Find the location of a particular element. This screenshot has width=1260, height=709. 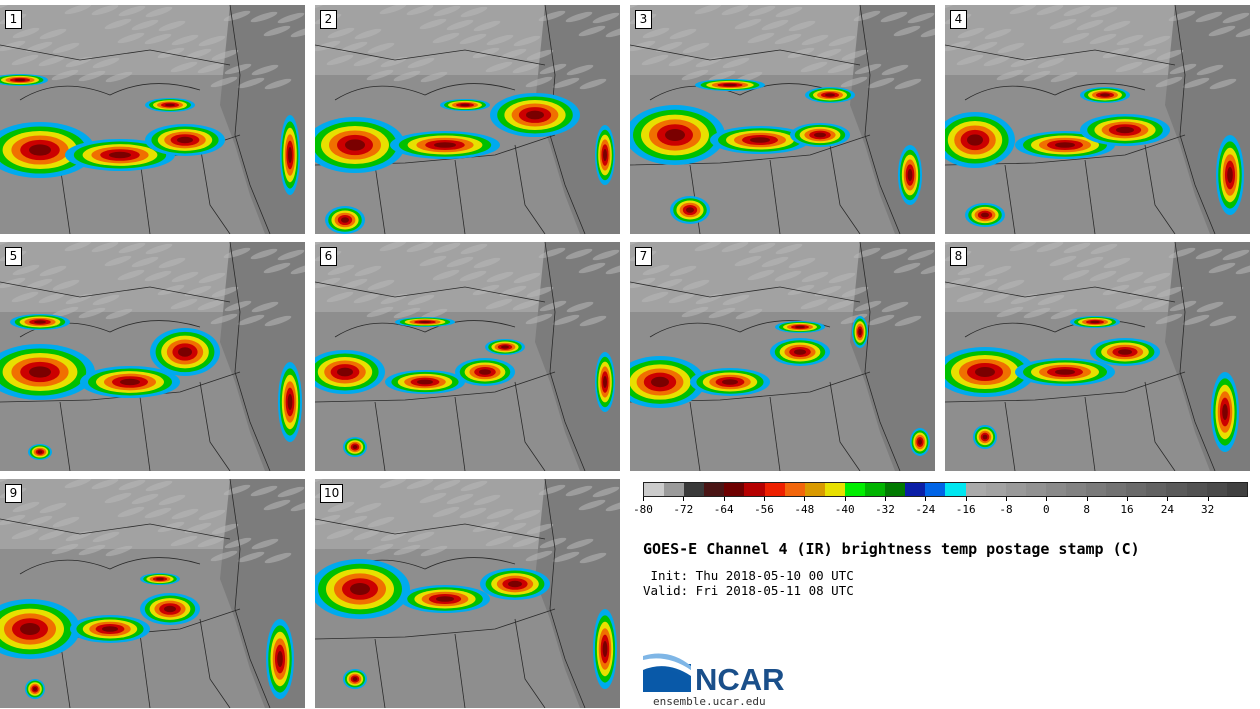

member-panel: 4 is located at coordinates (1097, 119).